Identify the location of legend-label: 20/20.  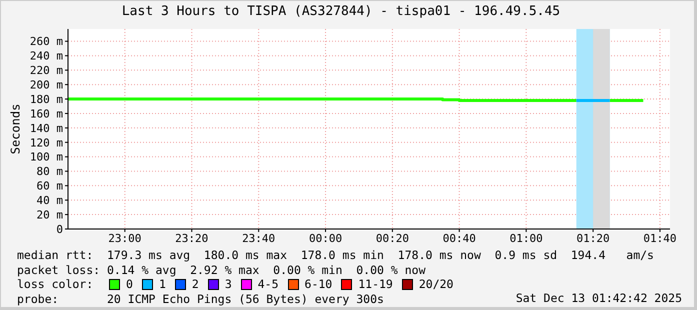
(436, 284).